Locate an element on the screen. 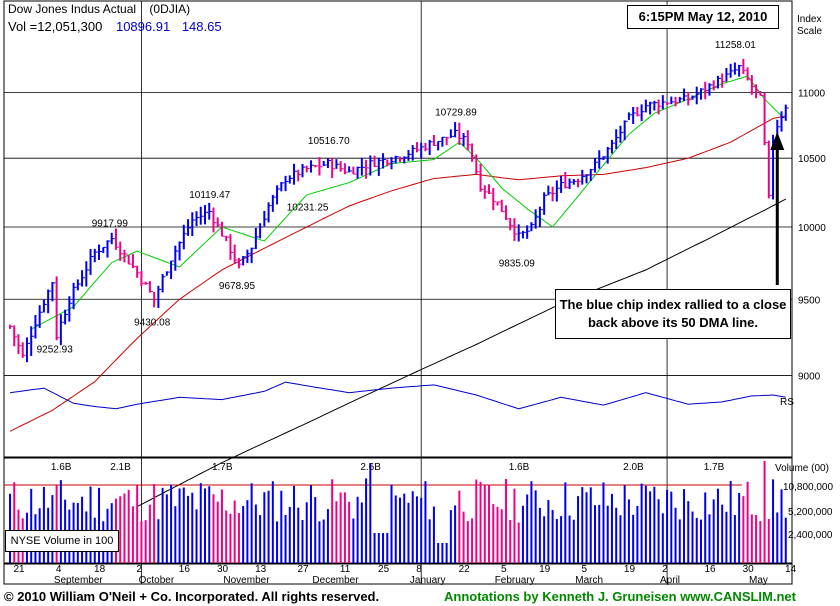  date-tick-label: 27 is located at coordinates (304, 569).